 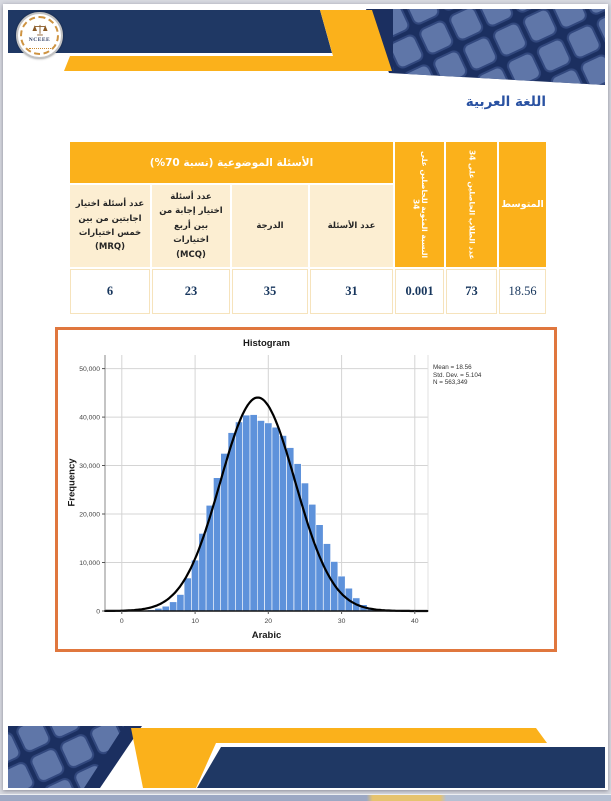 I want to click on header-yellow-stripe, so click(x=228, y=40).